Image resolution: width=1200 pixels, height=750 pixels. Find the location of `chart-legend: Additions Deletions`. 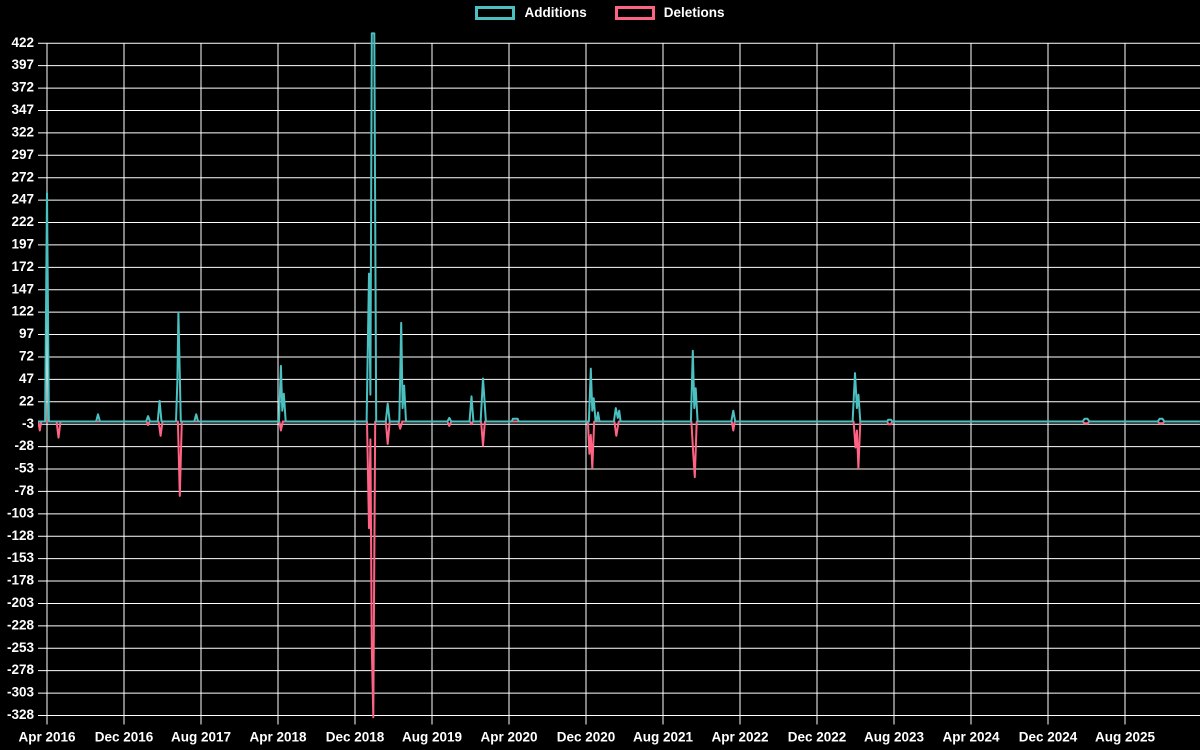

chart-legend: Additions Deletions is located at coordinates (600, 13).